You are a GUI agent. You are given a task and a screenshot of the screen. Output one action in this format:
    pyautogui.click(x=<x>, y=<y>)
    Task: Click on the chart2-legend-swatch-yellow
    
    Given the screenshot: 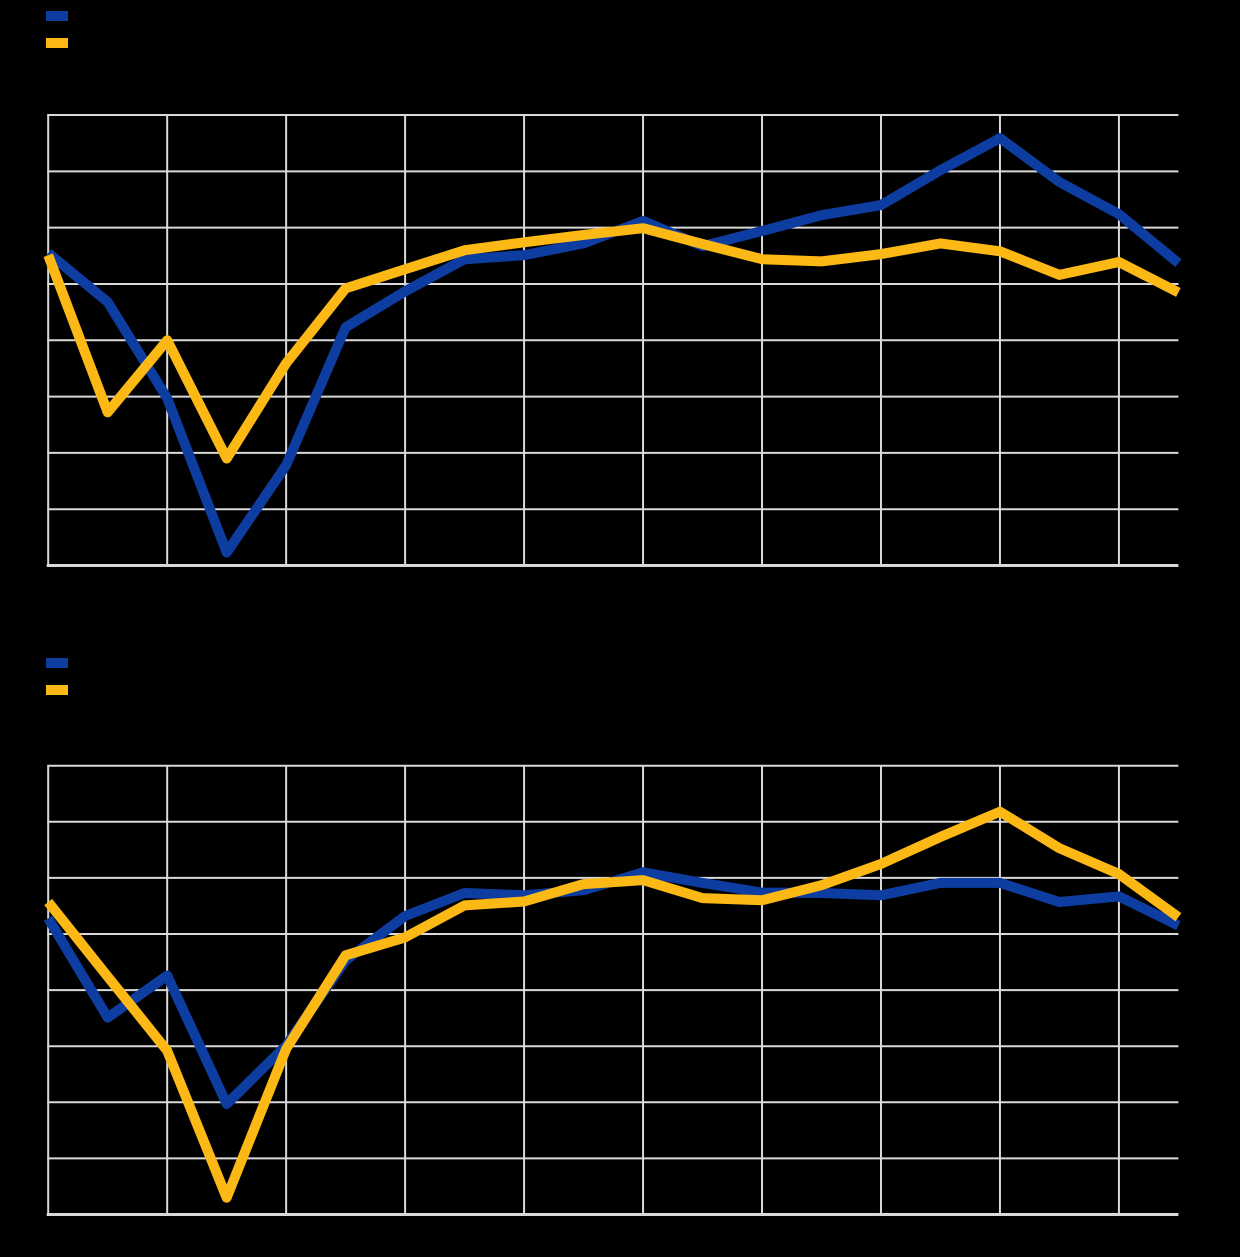 What is the action you would take?
    pyautogui.click(x=57, y=690)
    